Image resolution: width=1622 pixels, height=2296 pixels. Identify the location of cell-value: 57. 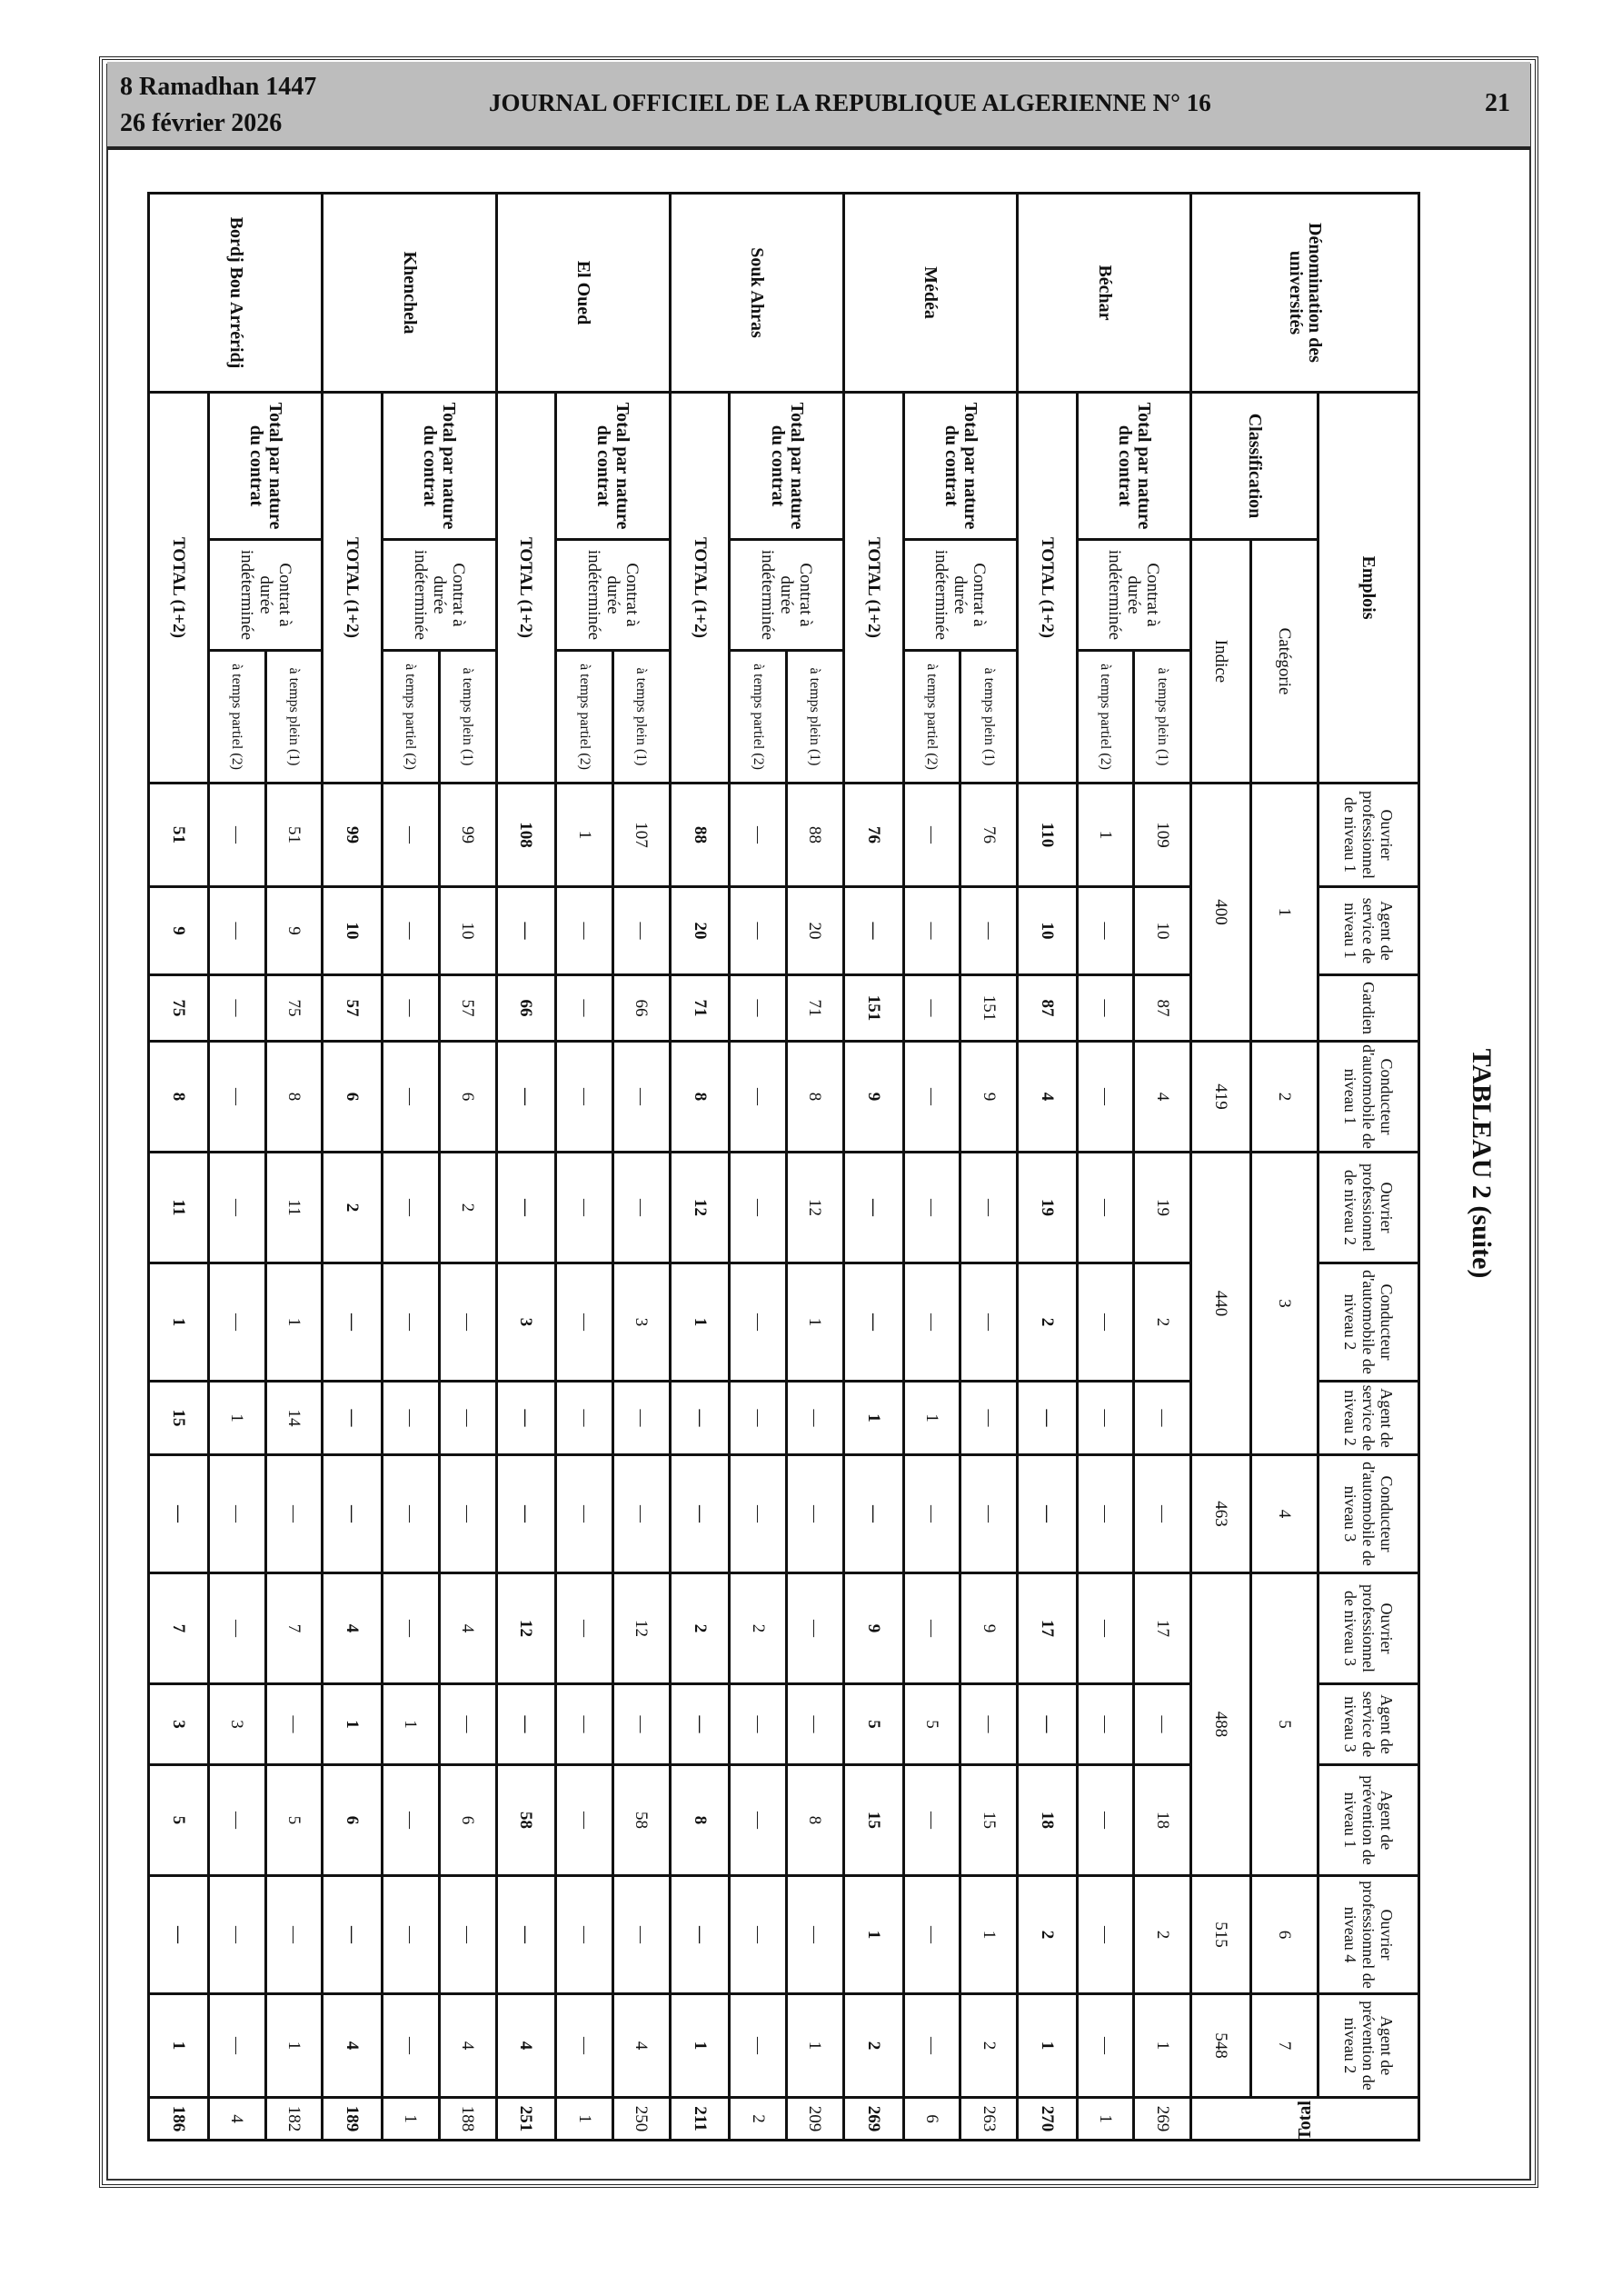
(352, 1008).